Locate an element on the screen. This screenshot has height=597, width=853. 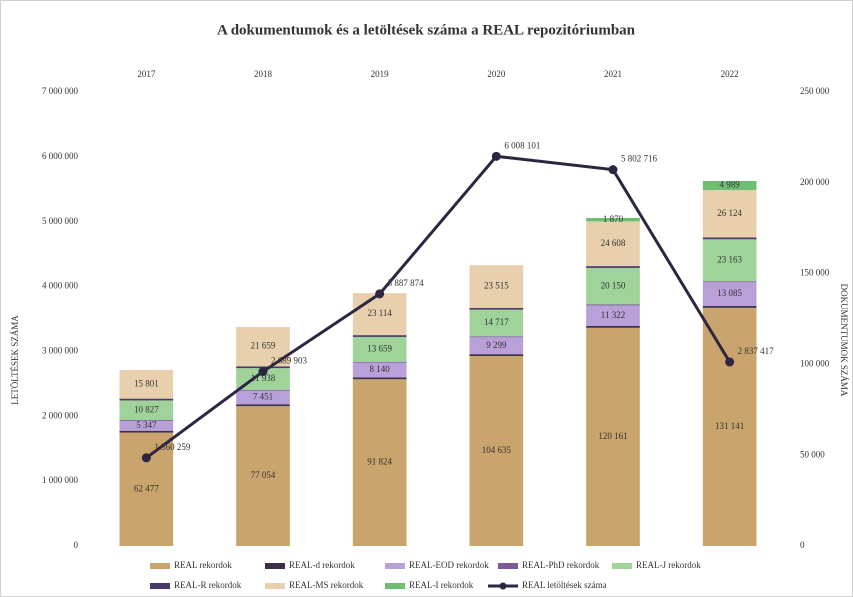
data-label: 20 150 is located at coordinates (613, 285).